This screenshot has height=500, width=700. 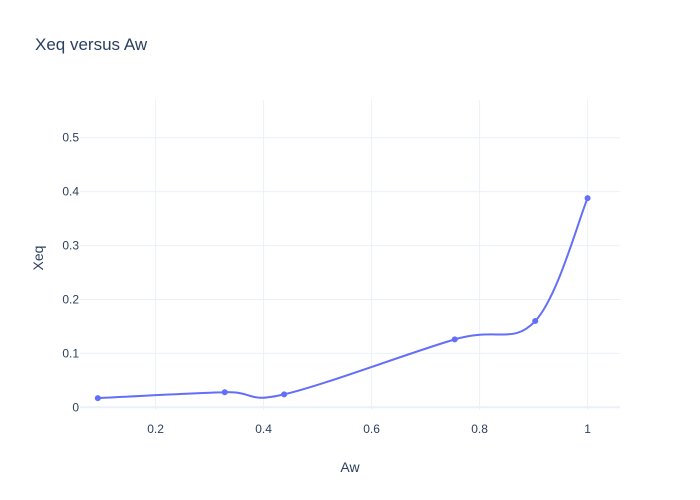 I want to click on y-tick-label: 0.2, so click(x=70, y=299).